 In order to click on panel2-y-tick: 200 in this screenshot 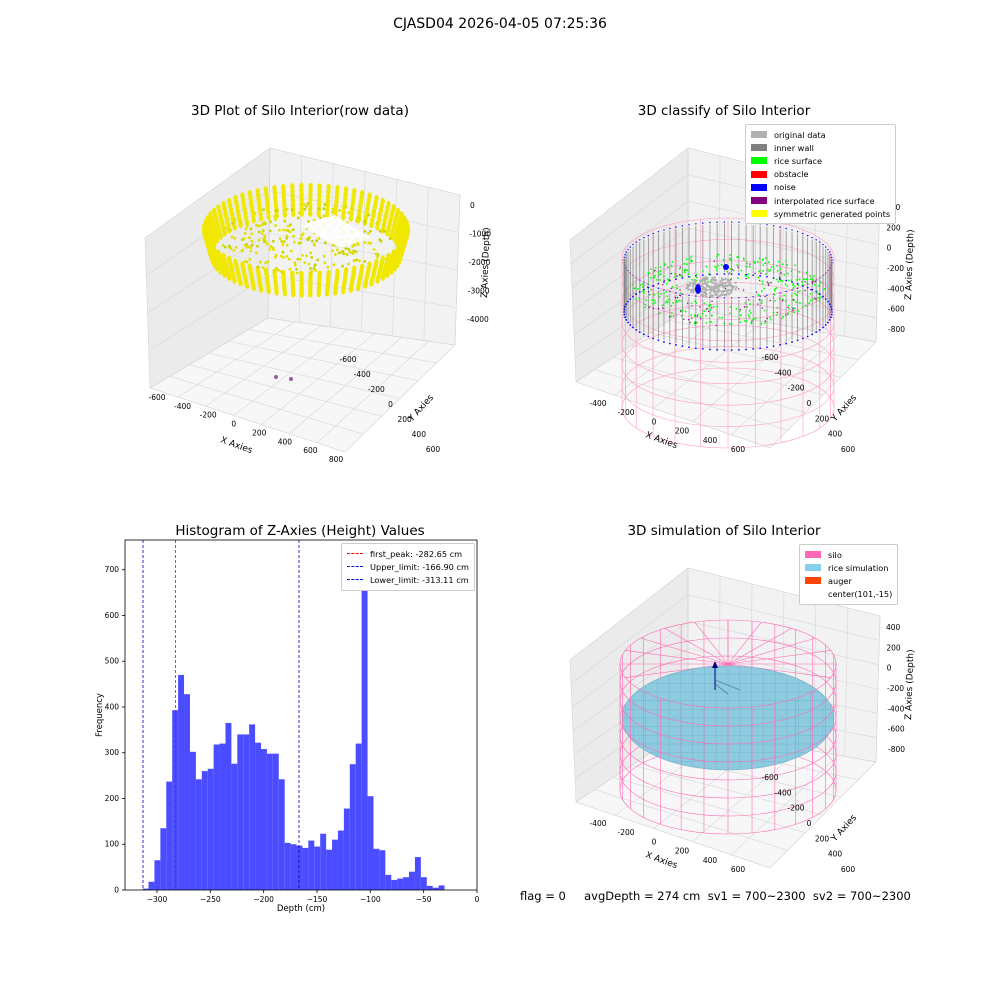, I will do `click(822, 418)`.